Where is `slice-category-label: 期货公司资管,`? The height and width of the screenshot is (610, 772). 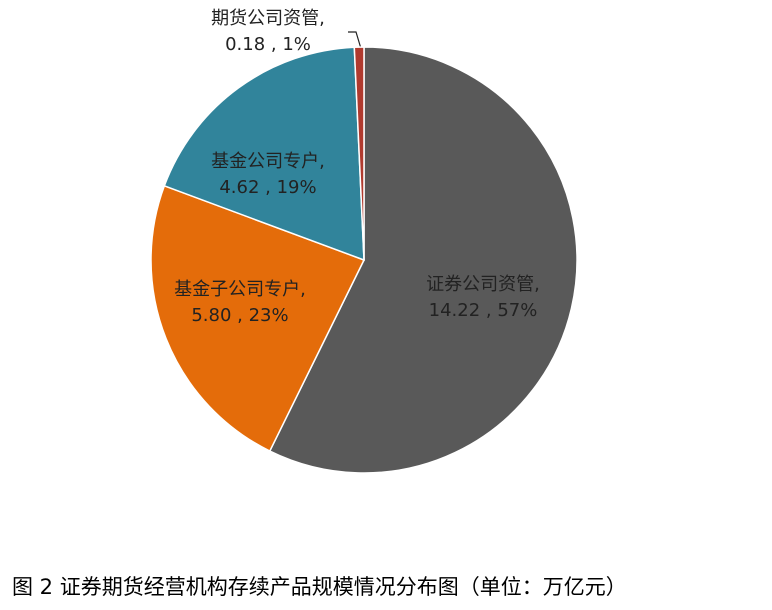 slice-category-label: 期货公司资管, is located at coordinates (268, 18).